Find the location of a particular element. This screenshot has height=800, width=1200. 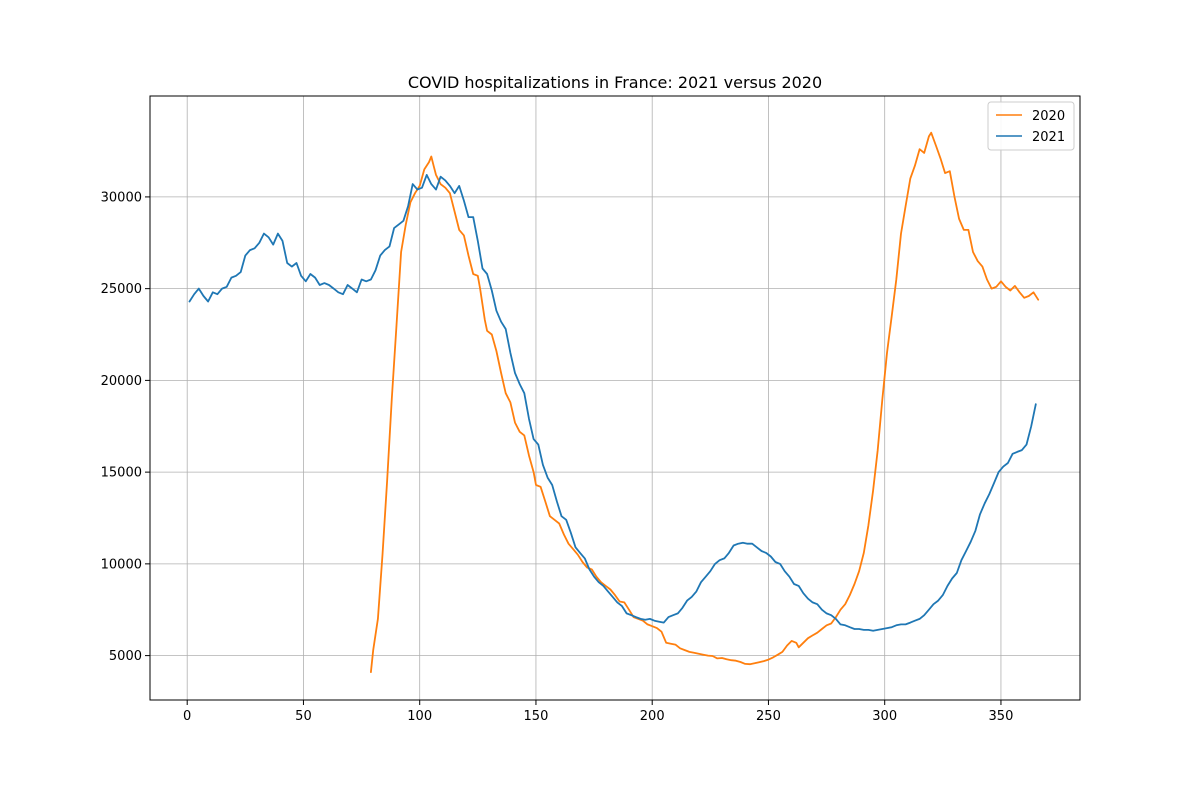

x-tick-label: 250 is located at coordinates (768, 716).